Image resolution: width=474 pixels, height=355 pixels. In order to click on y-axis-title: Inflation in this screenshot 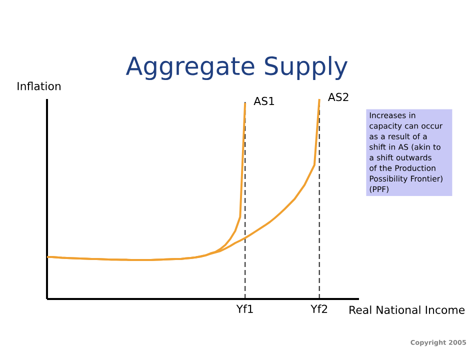, I will do `click(39, 86)`.